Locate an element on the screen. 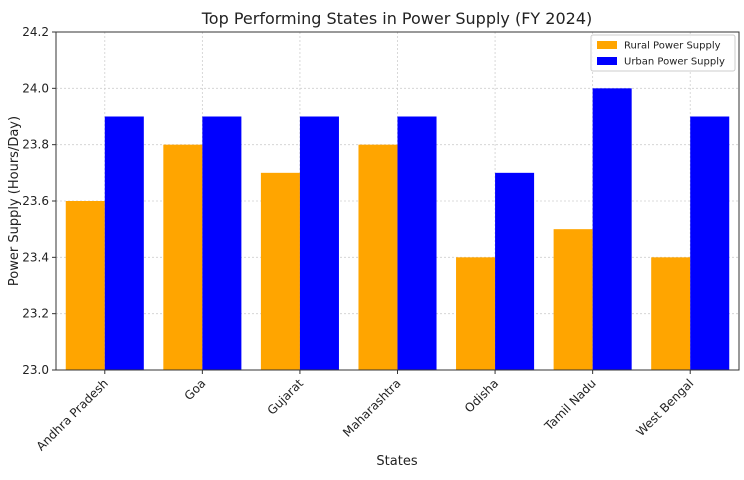 The width and height of the screenshot is (744, 480). legend-label-rural: Rural Power Supply is located at coordinates (672, 46).